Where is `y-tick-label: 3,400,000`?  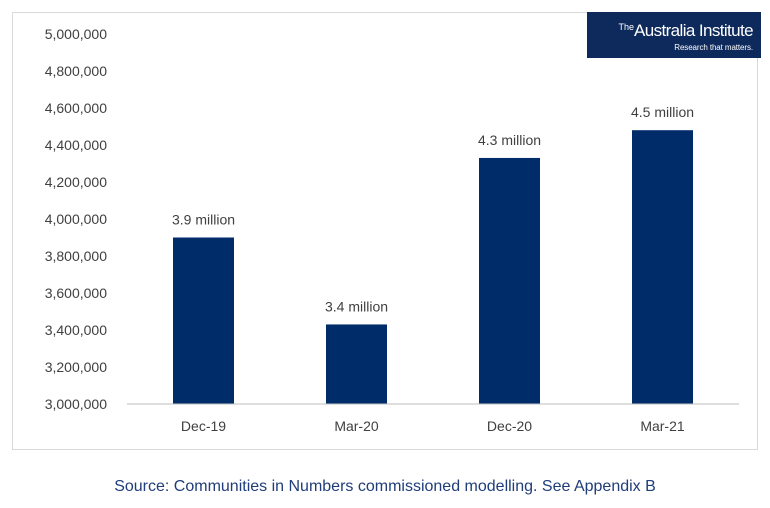 y-tick-label: 3,400,000 is located at coordinates (76, 330).